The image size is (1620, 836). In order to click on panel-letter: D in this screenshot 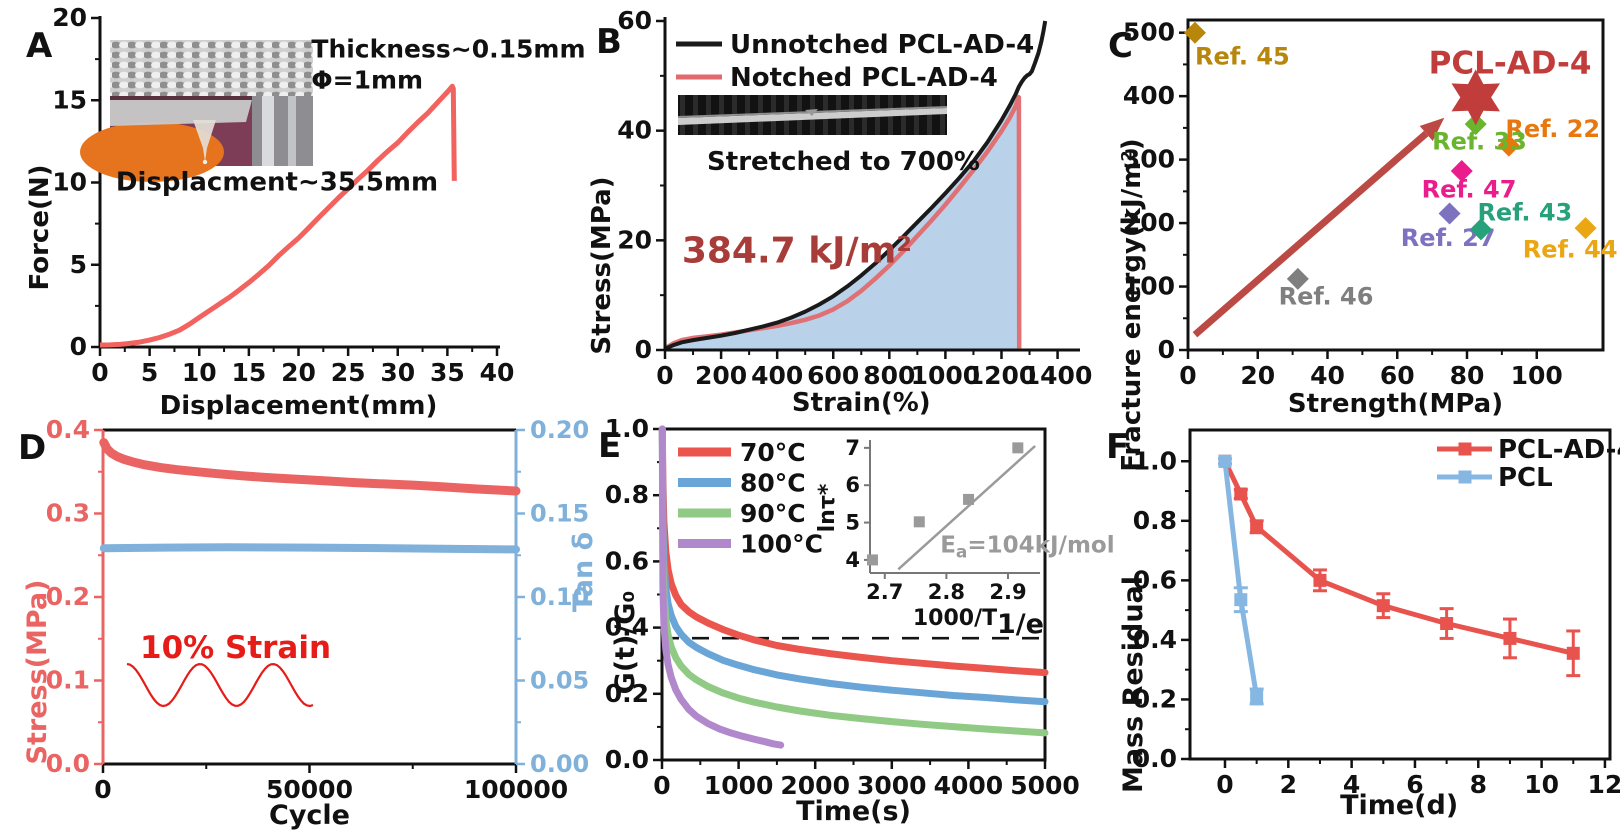, I will do `click(32, 448)`.